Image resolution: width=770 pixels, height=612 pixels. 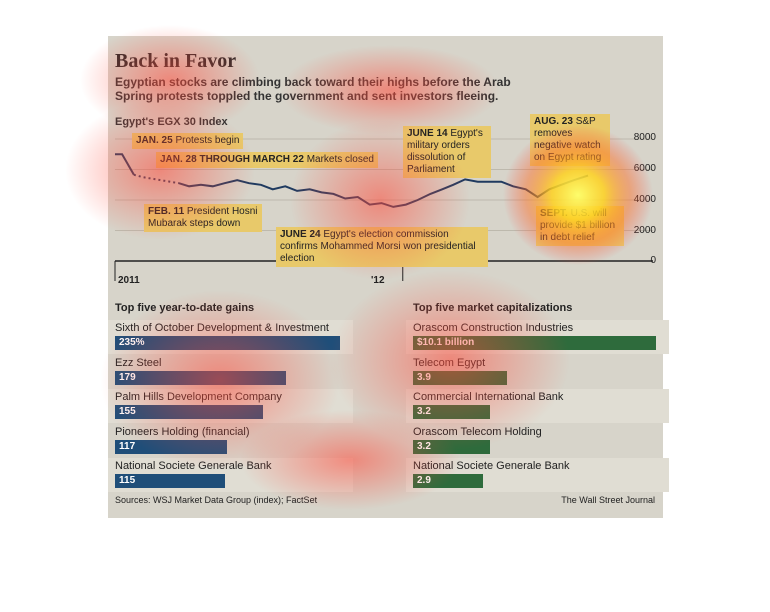 I want to click on x-tick-2011: 2011, so click(x=129, y=280).